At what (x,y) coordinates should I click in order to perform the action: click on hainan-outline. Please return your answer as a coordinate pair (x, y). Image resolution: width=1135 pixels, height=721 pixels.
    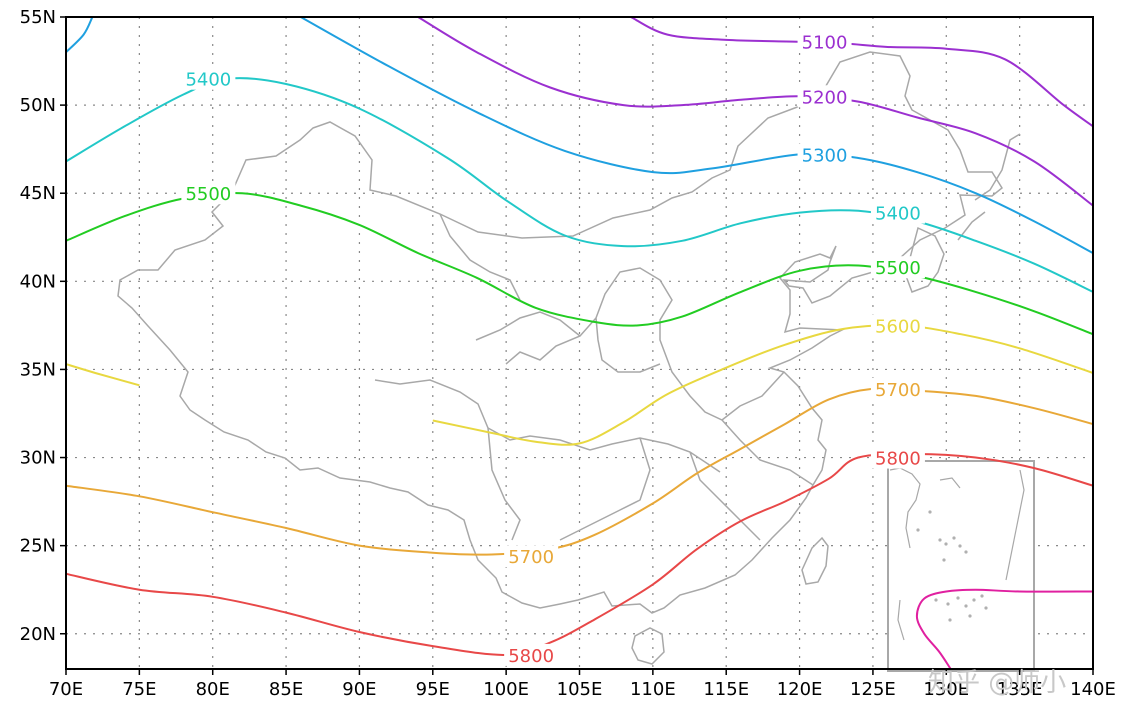
    Looking at the image, I should click on (648, 646).